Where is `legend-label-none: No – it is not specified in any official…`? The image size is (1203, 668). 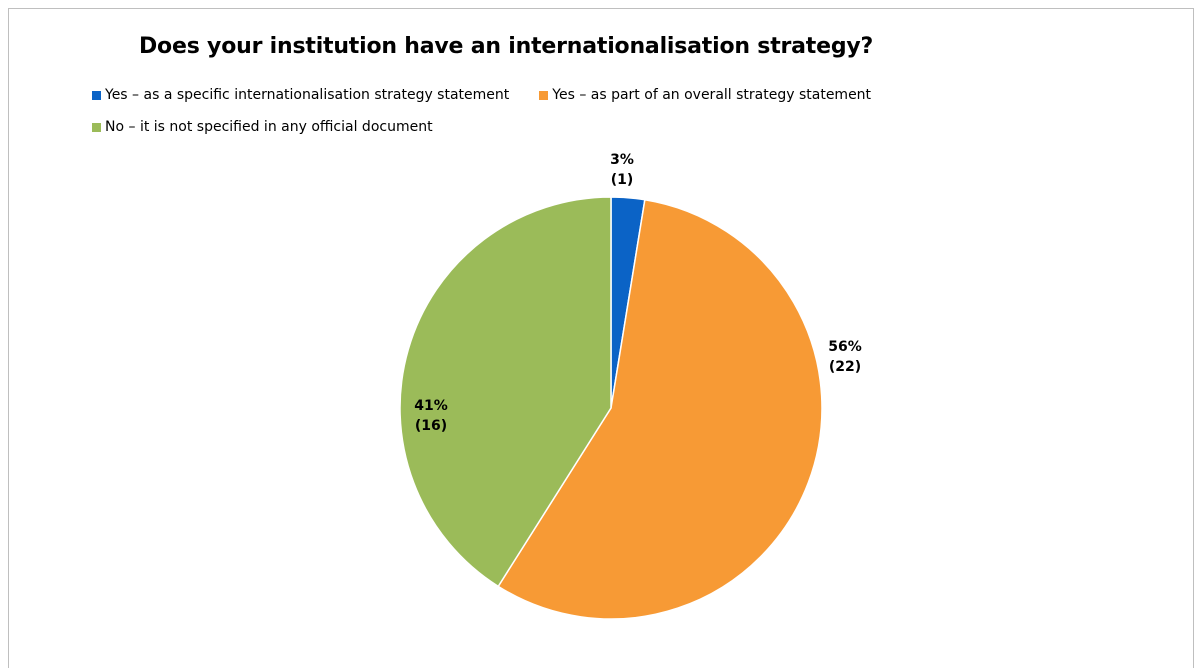 legend-label-none: No – it is not specified in any official… is located at coordinates (269, 127).